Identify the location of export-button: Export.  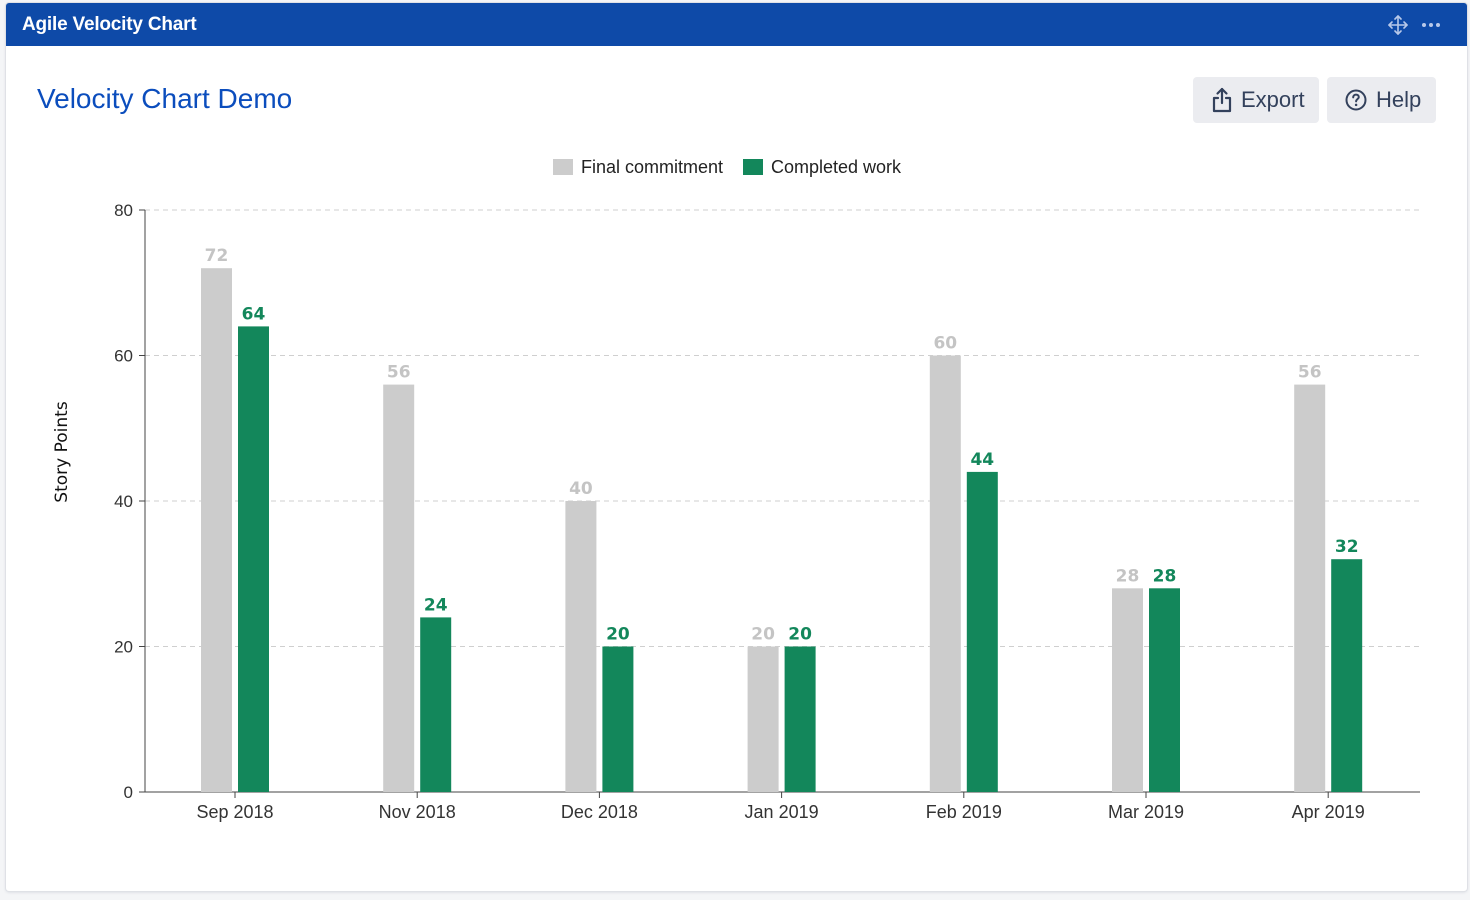
(1256, 100).